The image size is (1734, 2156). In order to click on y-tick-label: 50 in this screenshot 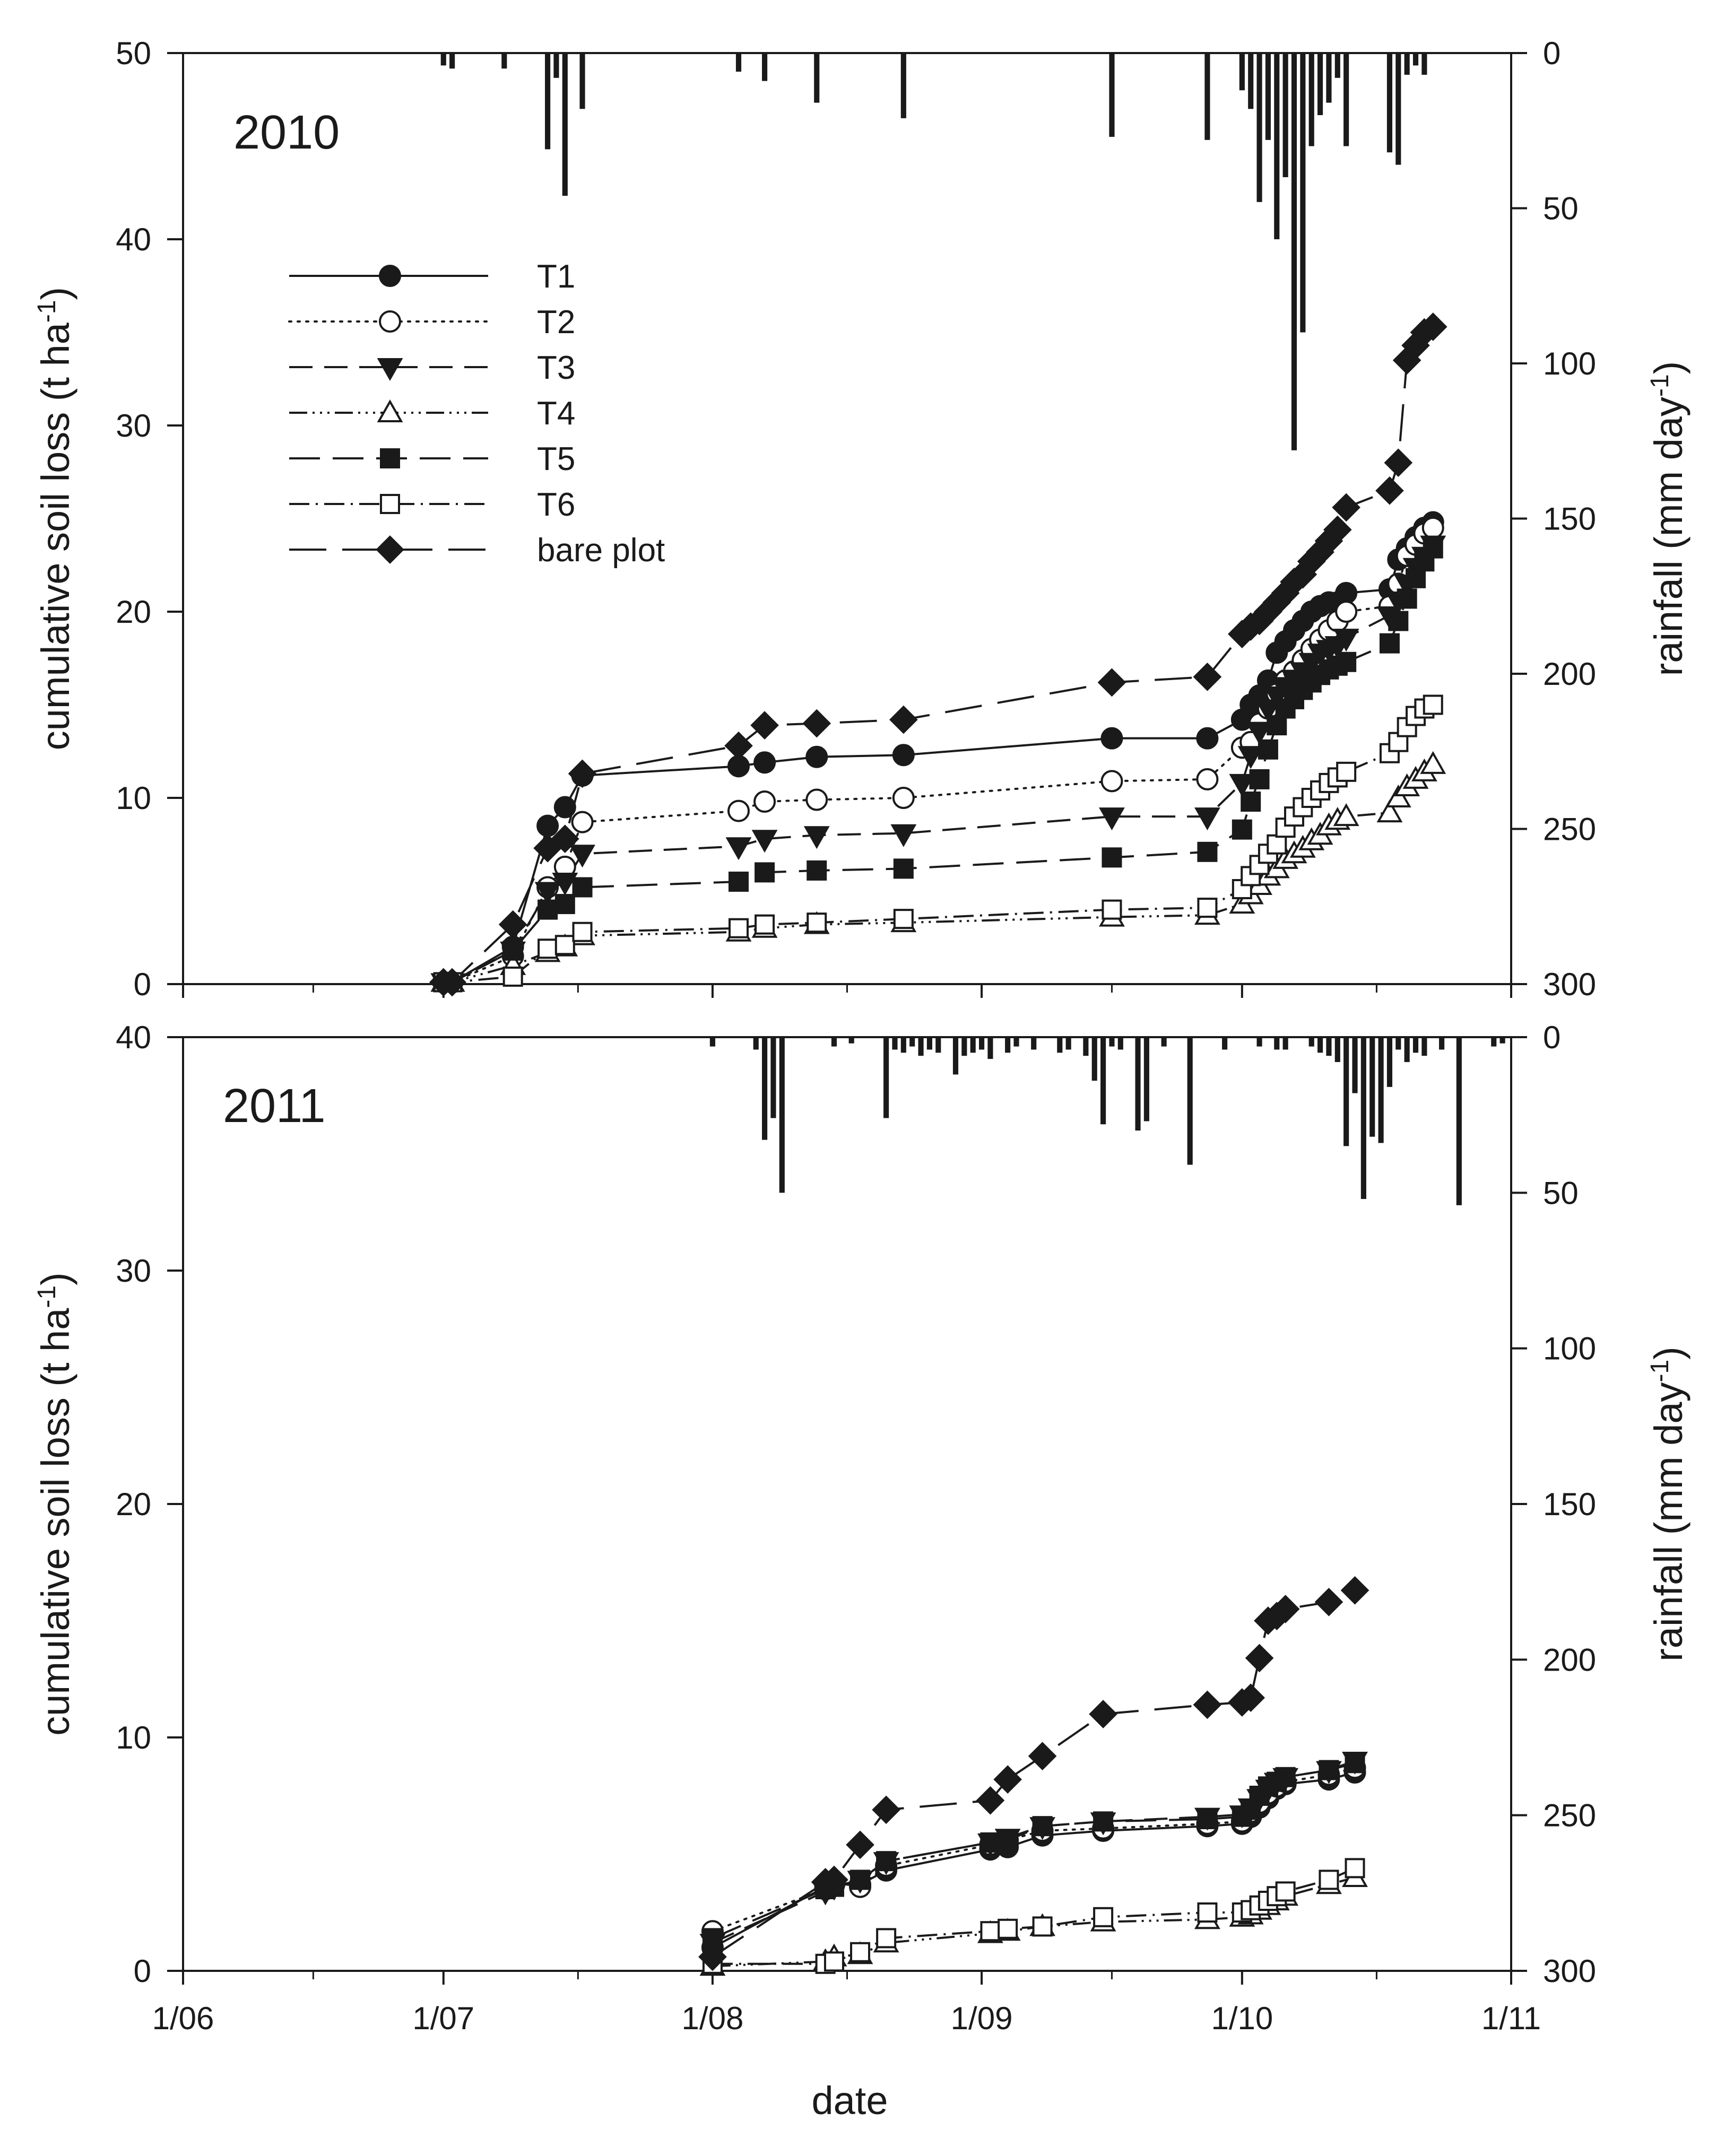, I will do `click(133, 53)`.